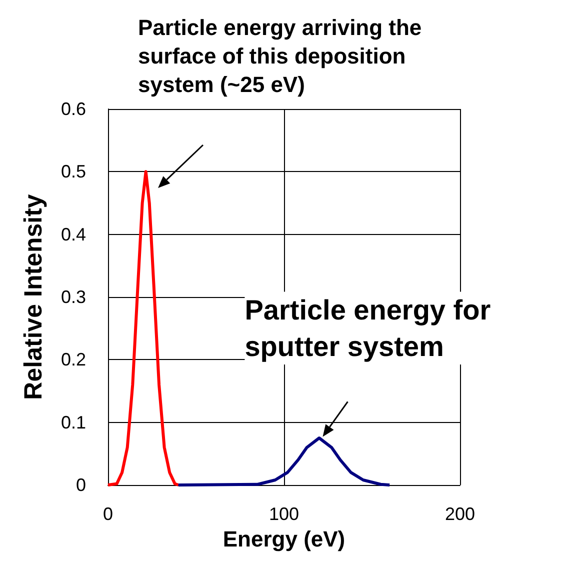 The width and height of the screenshot is (570, 578). I want to click on text: Particle energy arriving the surface of this deposition system (~25 eV), so click(283, 55).